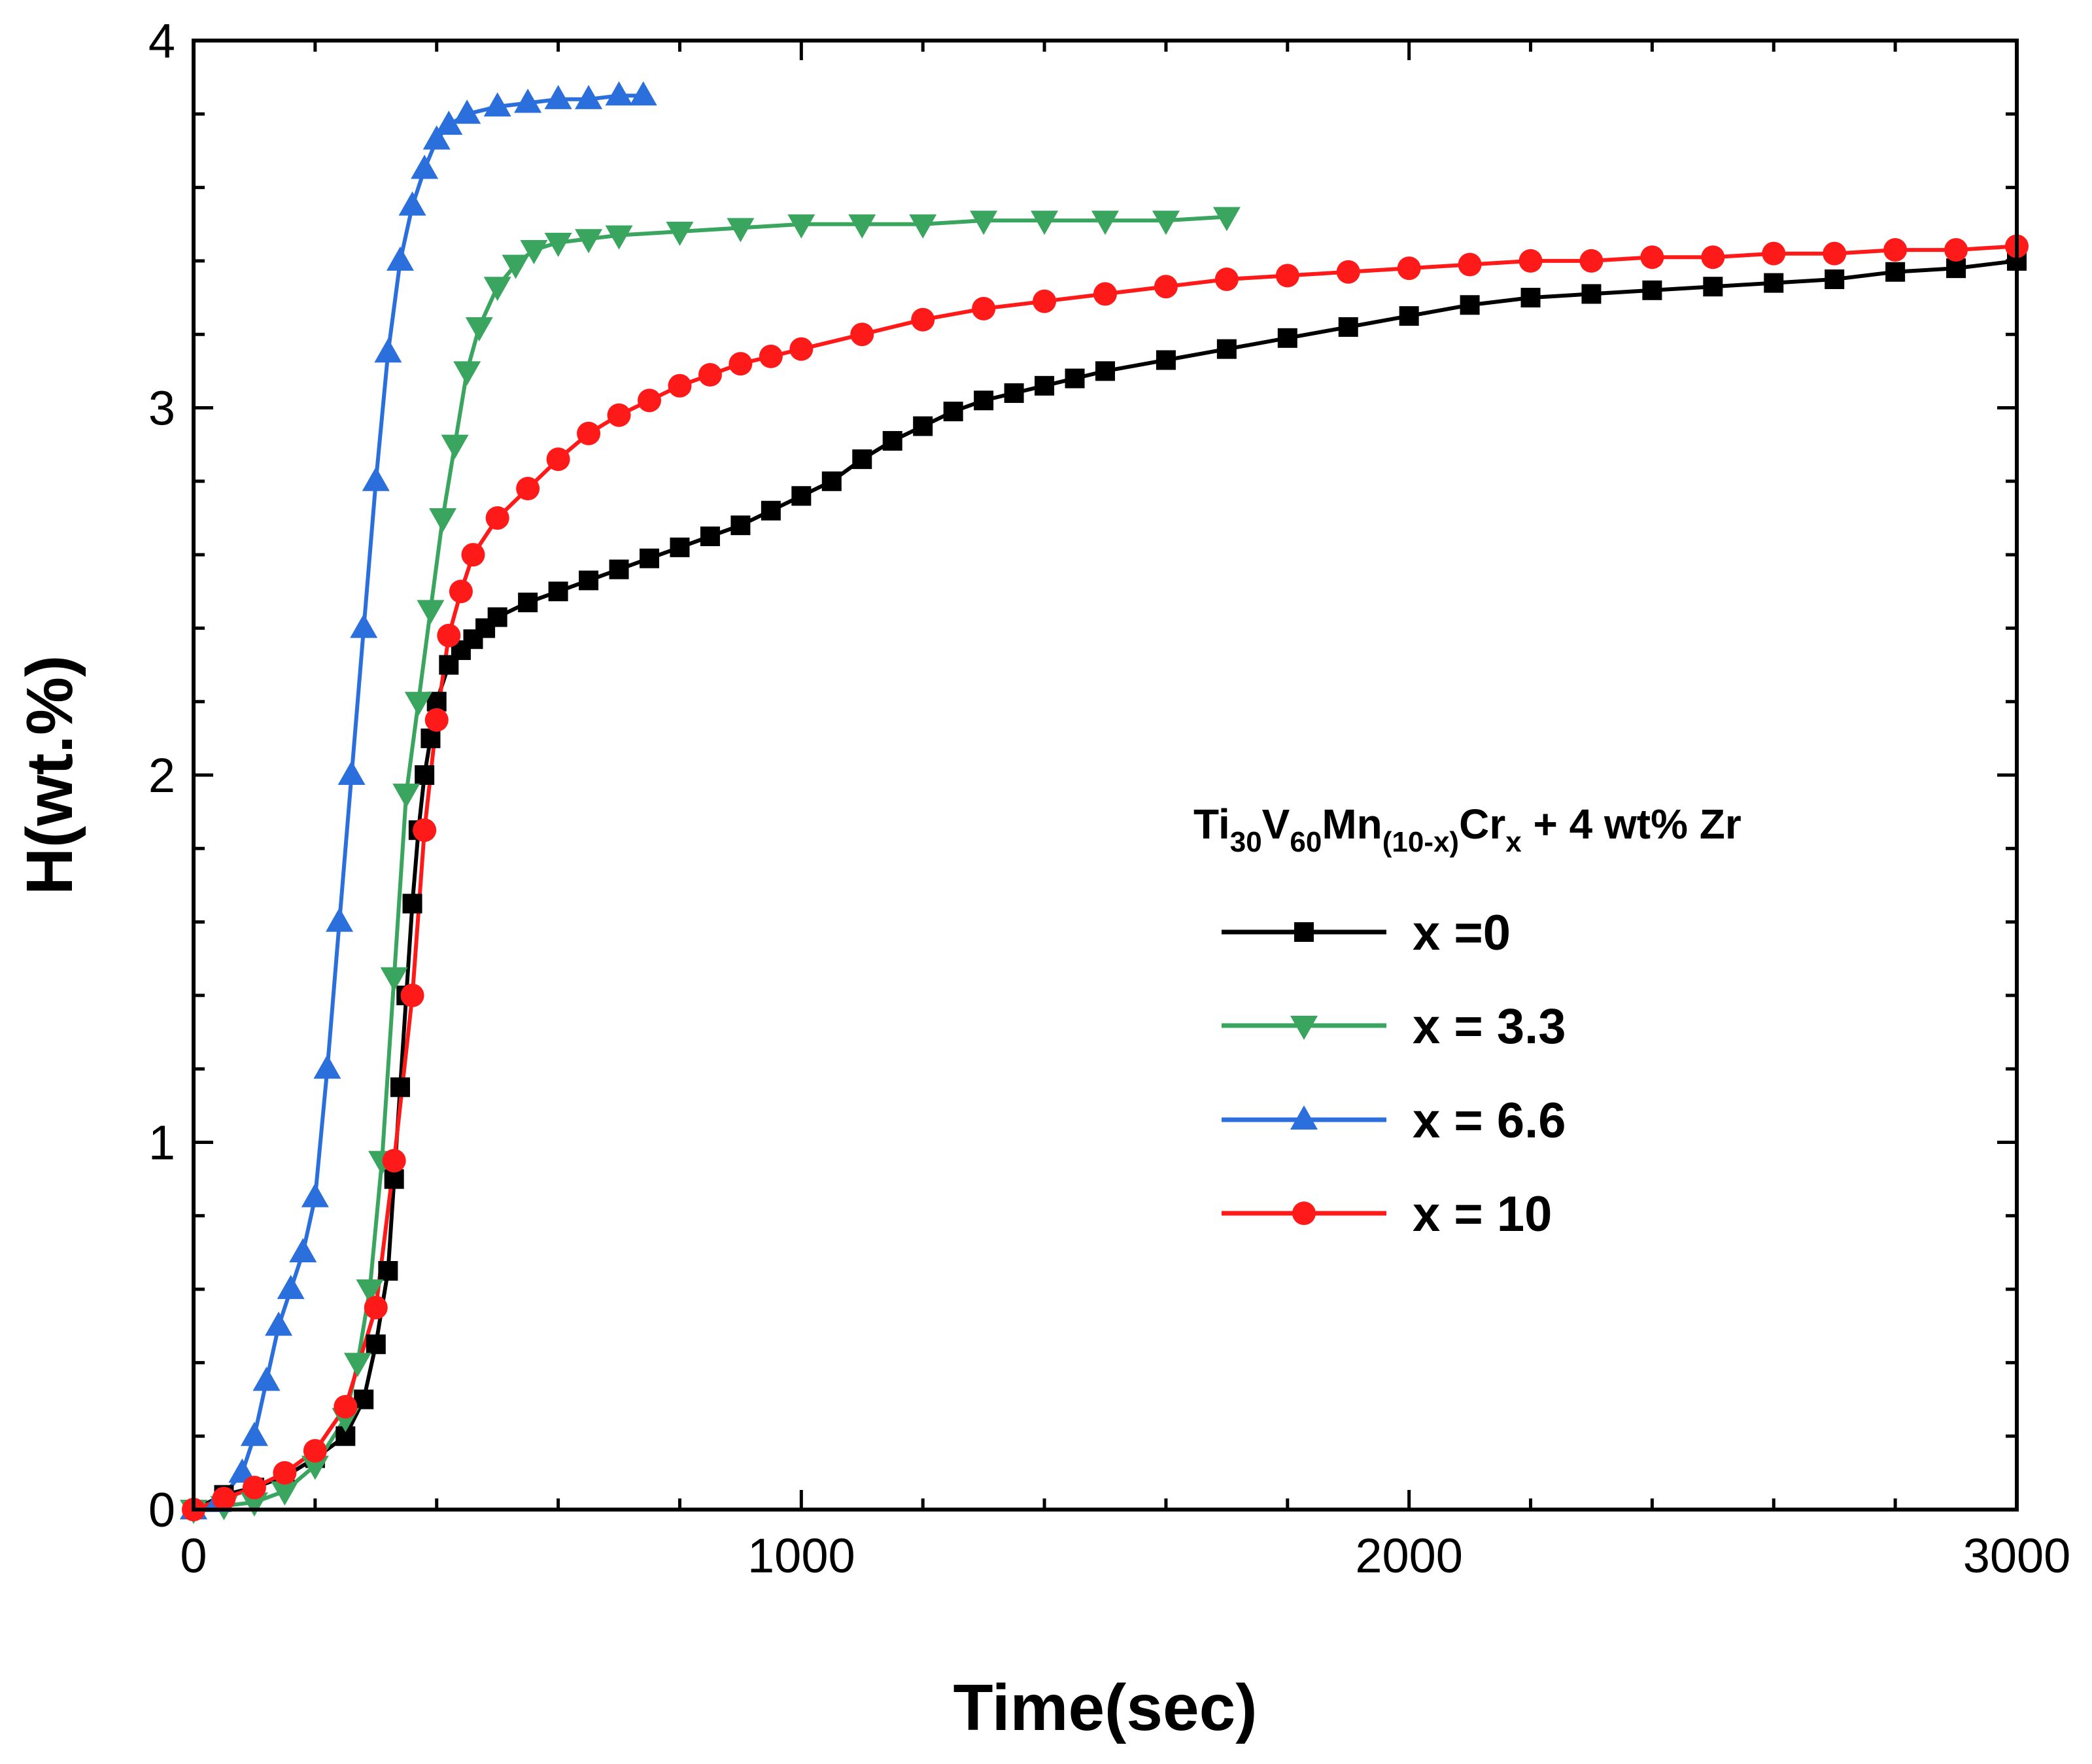  I want to click on legend-title: Ti30V60Mn(10-x)Crx + 4 wt% Zr, so click(1467, 830).